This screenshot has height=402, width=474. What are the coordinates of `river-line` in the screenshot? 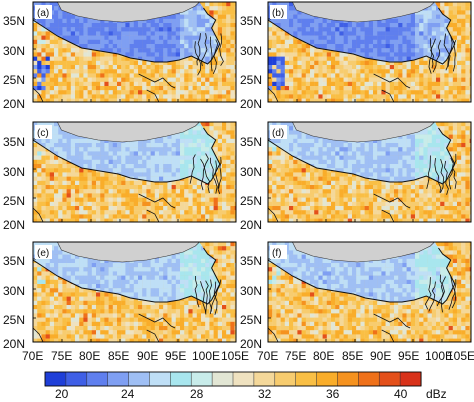 It's located at (211, 54).